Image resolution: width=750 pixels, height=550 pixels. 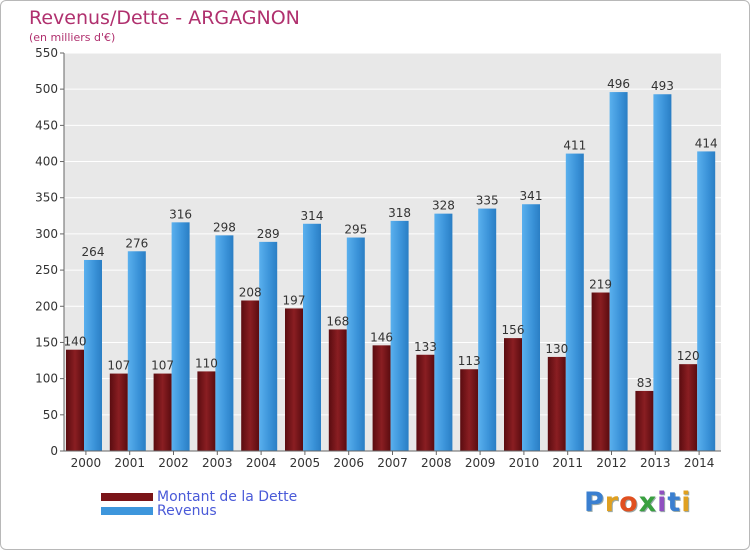 I want to click on y-tick-label: 50, so click(x=50, y=415).